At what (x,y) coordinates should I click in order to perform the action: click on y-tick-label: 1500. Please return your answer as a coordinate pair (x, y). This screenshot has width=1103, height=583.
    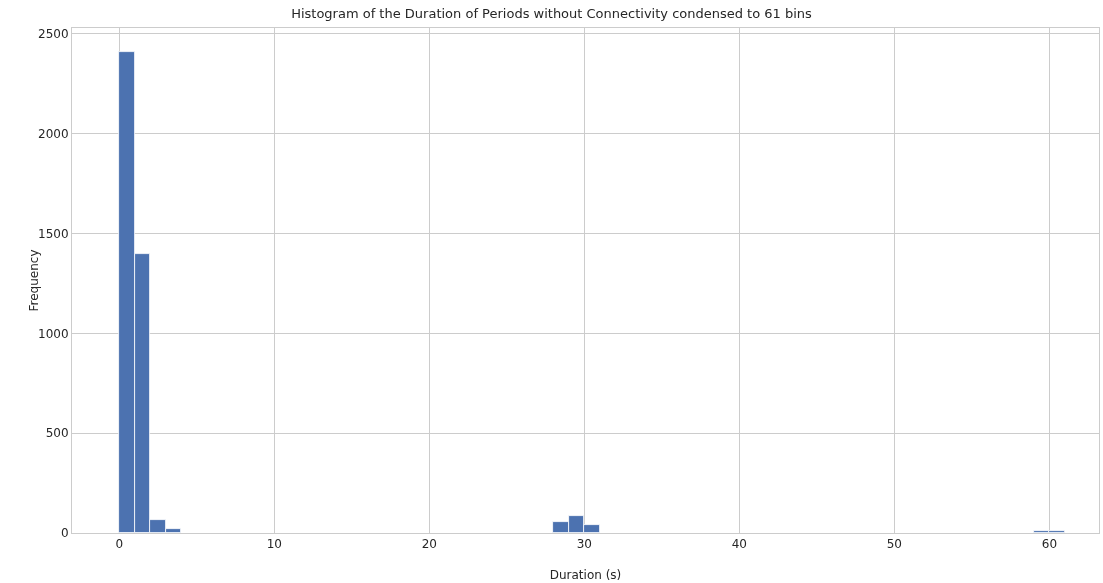
    Looking at the image, I should click on (53, 233).